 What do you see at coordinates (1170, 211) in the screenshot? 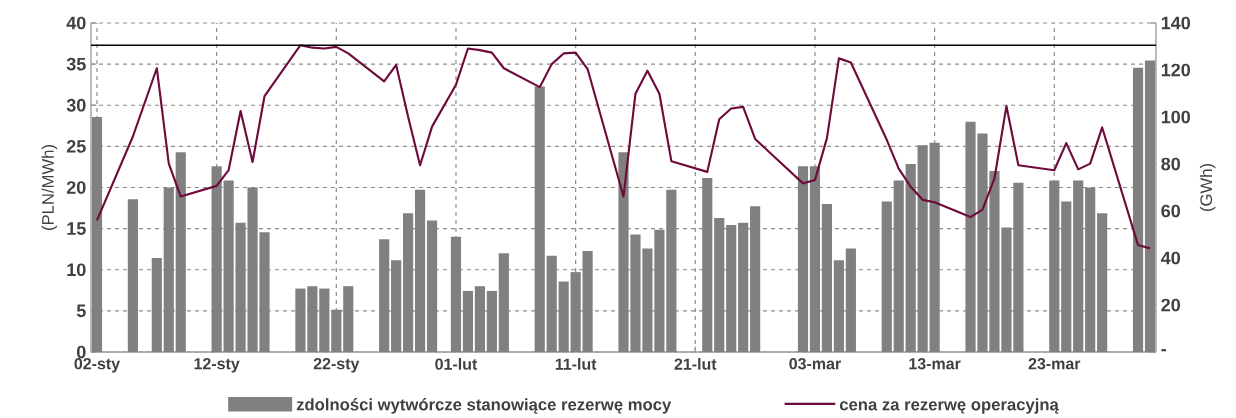
I see `y2-tick-label: 60` at bounding box center [1170, 211].